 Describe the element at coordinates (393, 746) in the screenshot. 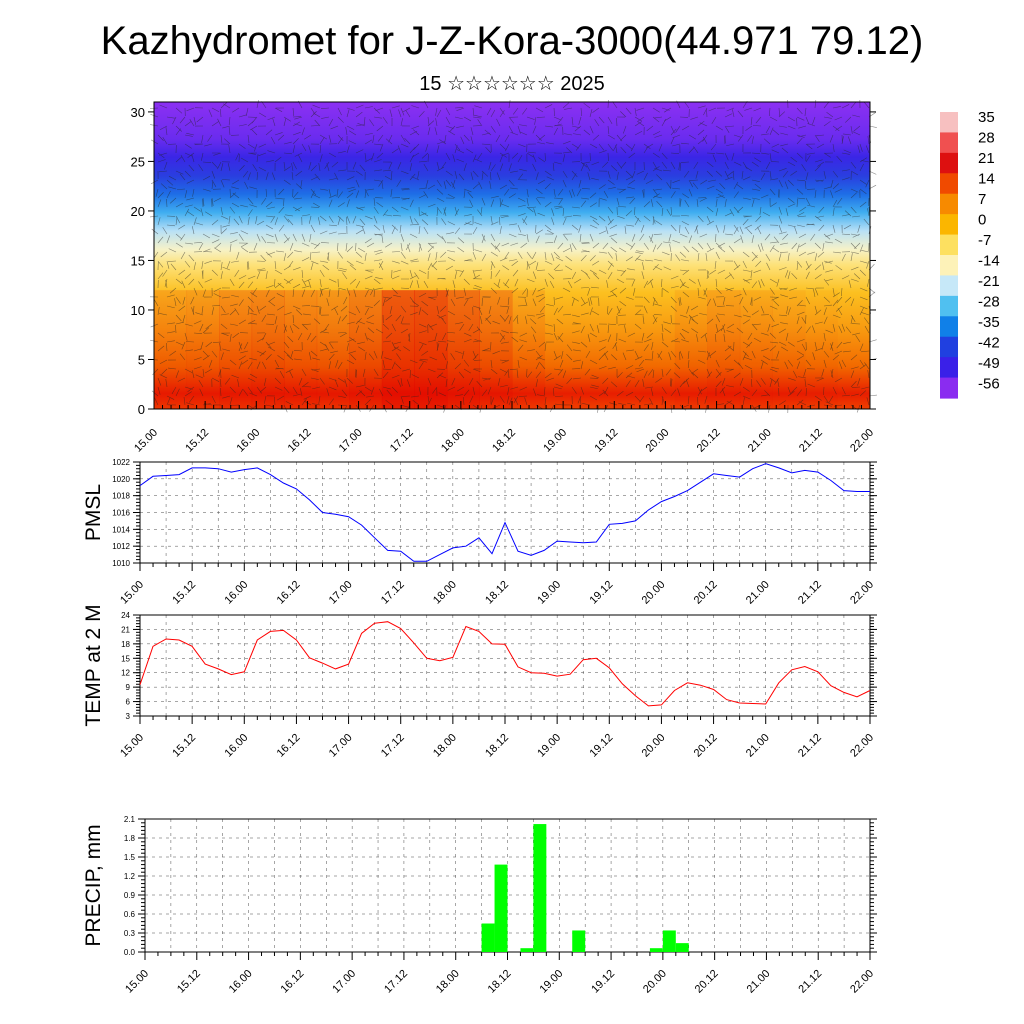

I see `x-tick-label: 17.12` at that location.